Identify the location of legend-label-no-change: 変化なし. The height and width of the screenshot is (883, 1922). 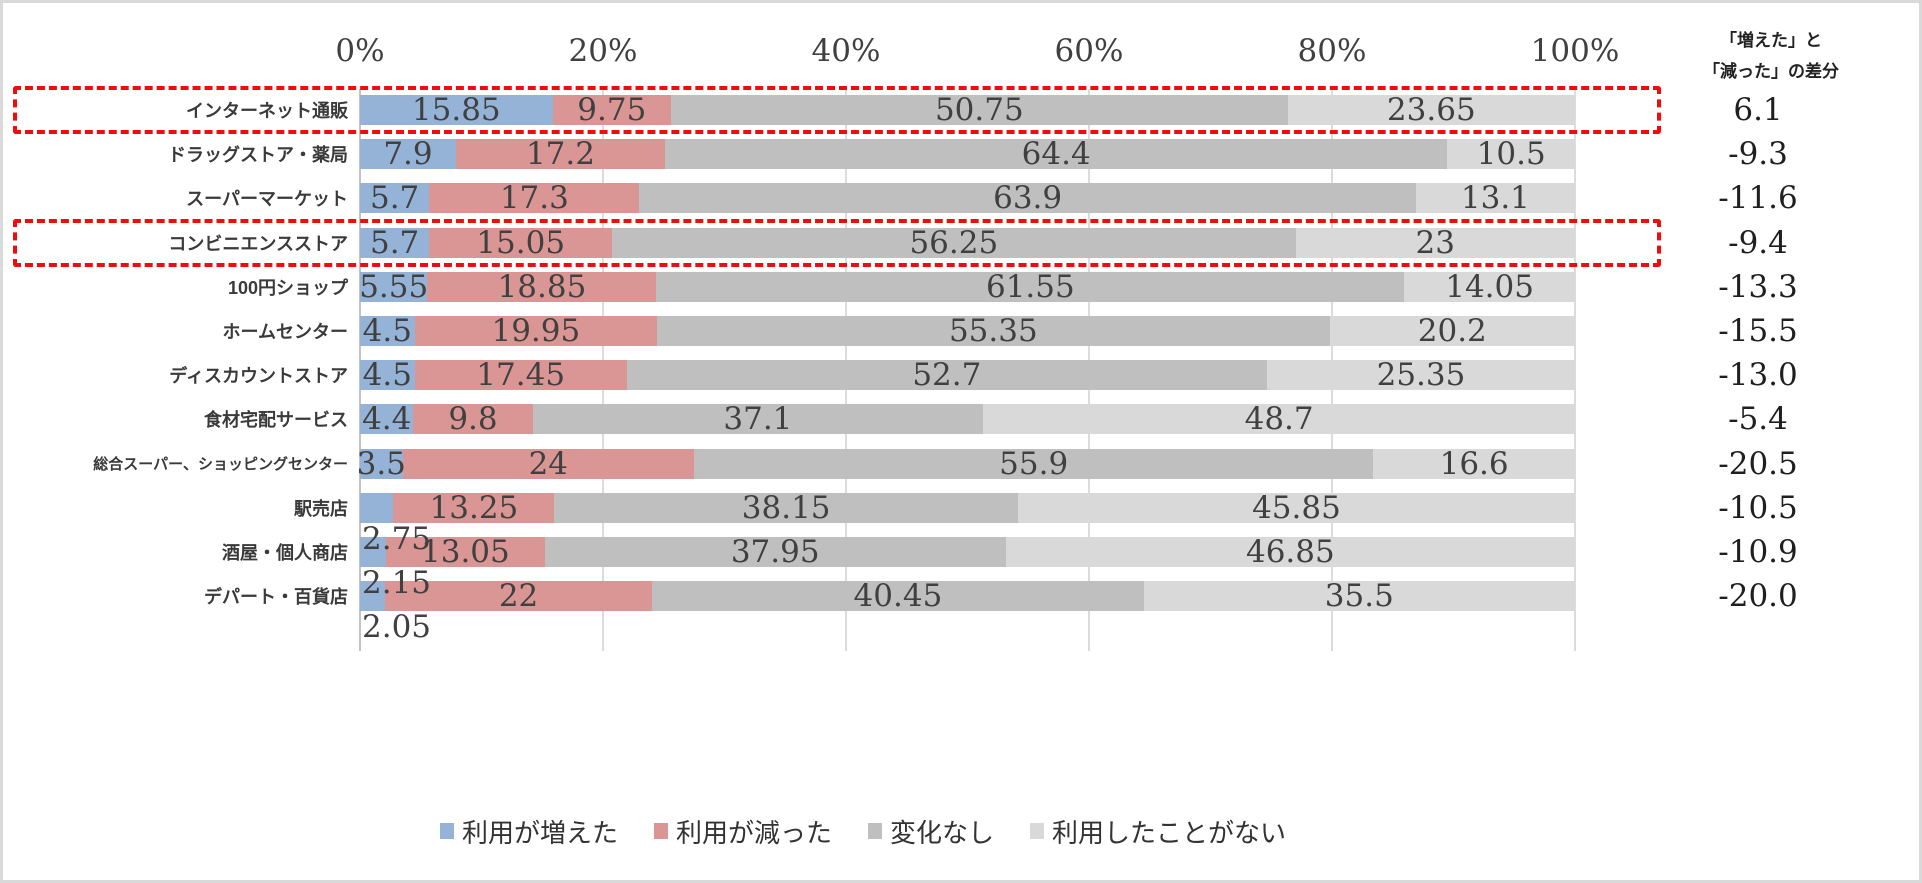
(942, 832).